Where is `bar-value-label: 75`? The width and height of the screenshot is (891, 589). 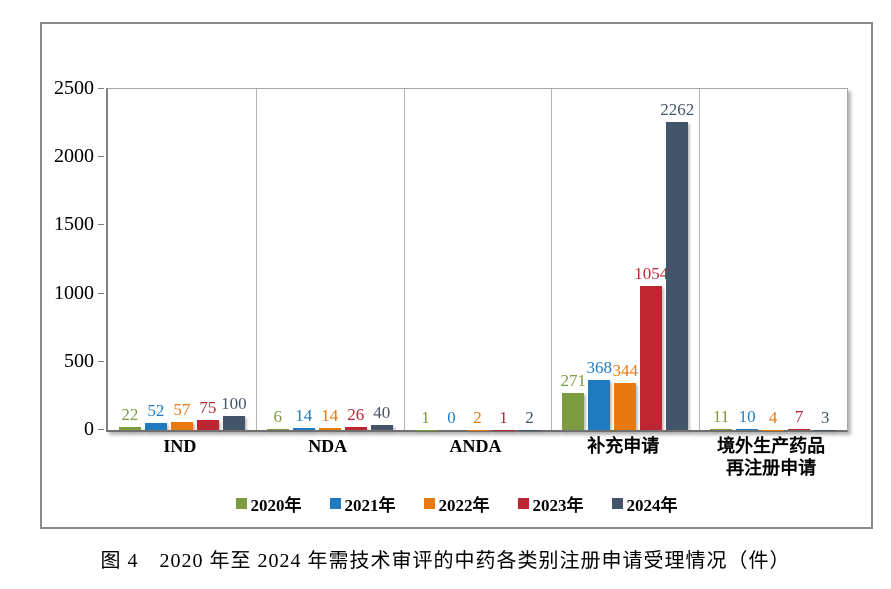
bar-value-label: 75 is located at coordinates (208, 407).